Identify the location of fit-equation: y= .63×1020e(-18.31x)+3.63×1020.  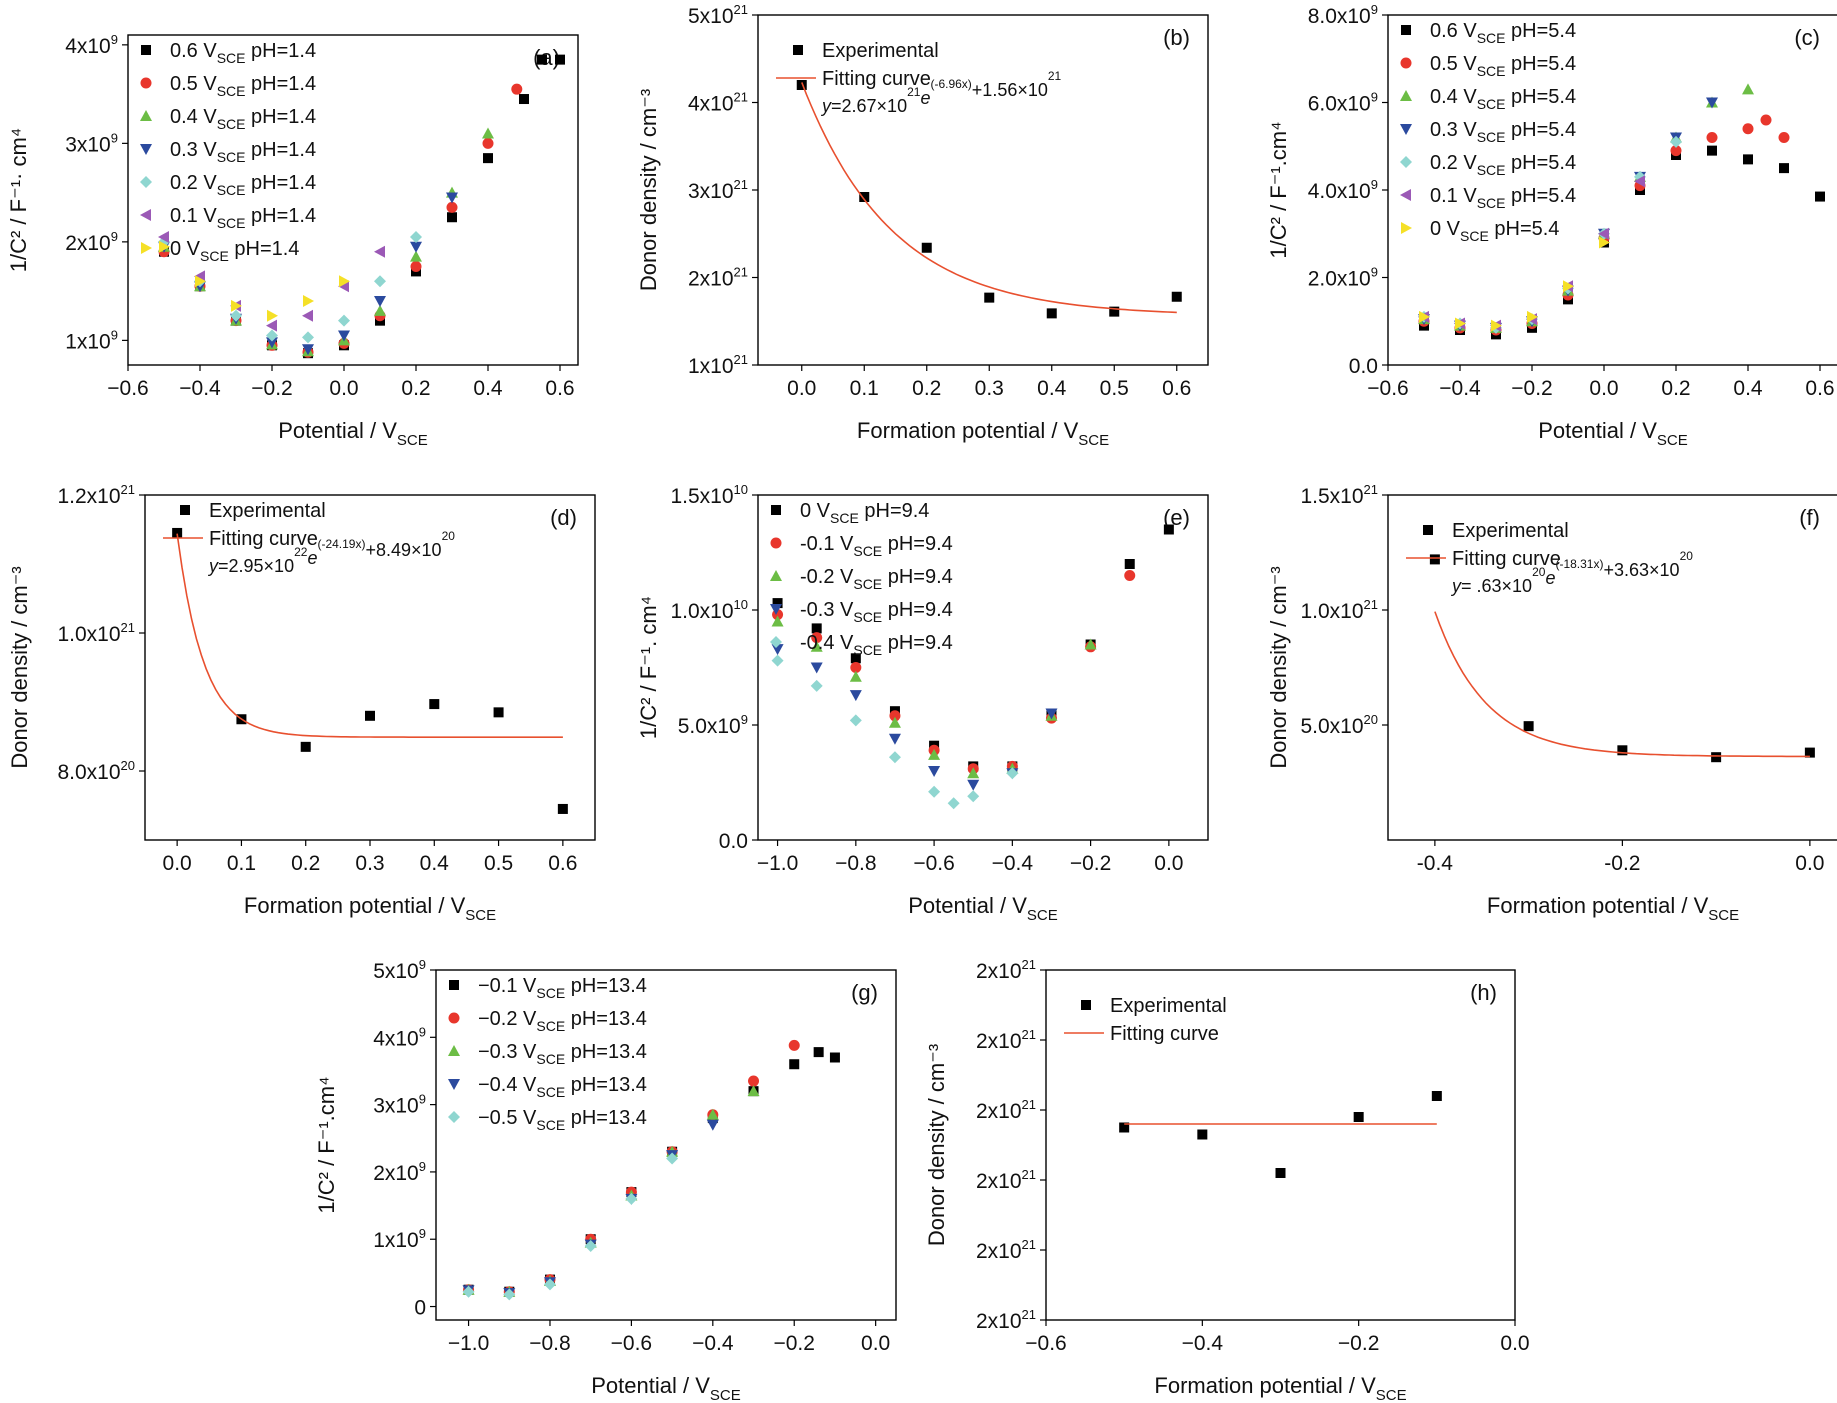
(1571, 572).